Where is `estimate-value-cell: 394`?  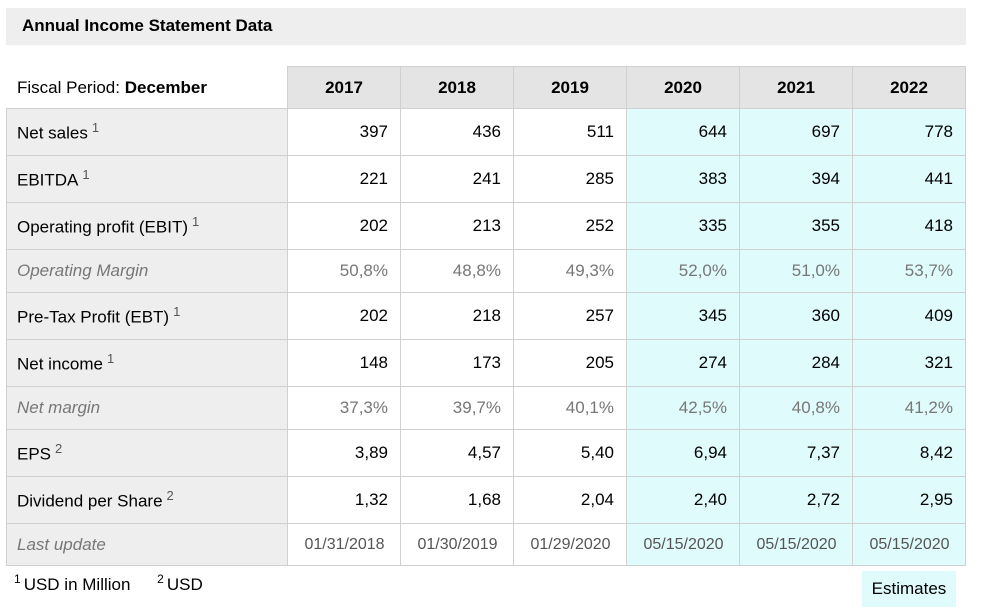 estimate-value-cell: 394 is located at coordinates (796, 179).